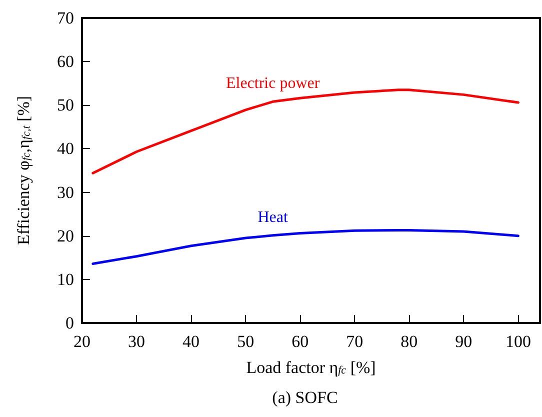 The height and width of the screenshot is (417, 542). Describe the element at coordinates (23, 171) in the screenshot. I see `y-axis-title: Efficiency φfc,ηfc,t [%]` at that location.